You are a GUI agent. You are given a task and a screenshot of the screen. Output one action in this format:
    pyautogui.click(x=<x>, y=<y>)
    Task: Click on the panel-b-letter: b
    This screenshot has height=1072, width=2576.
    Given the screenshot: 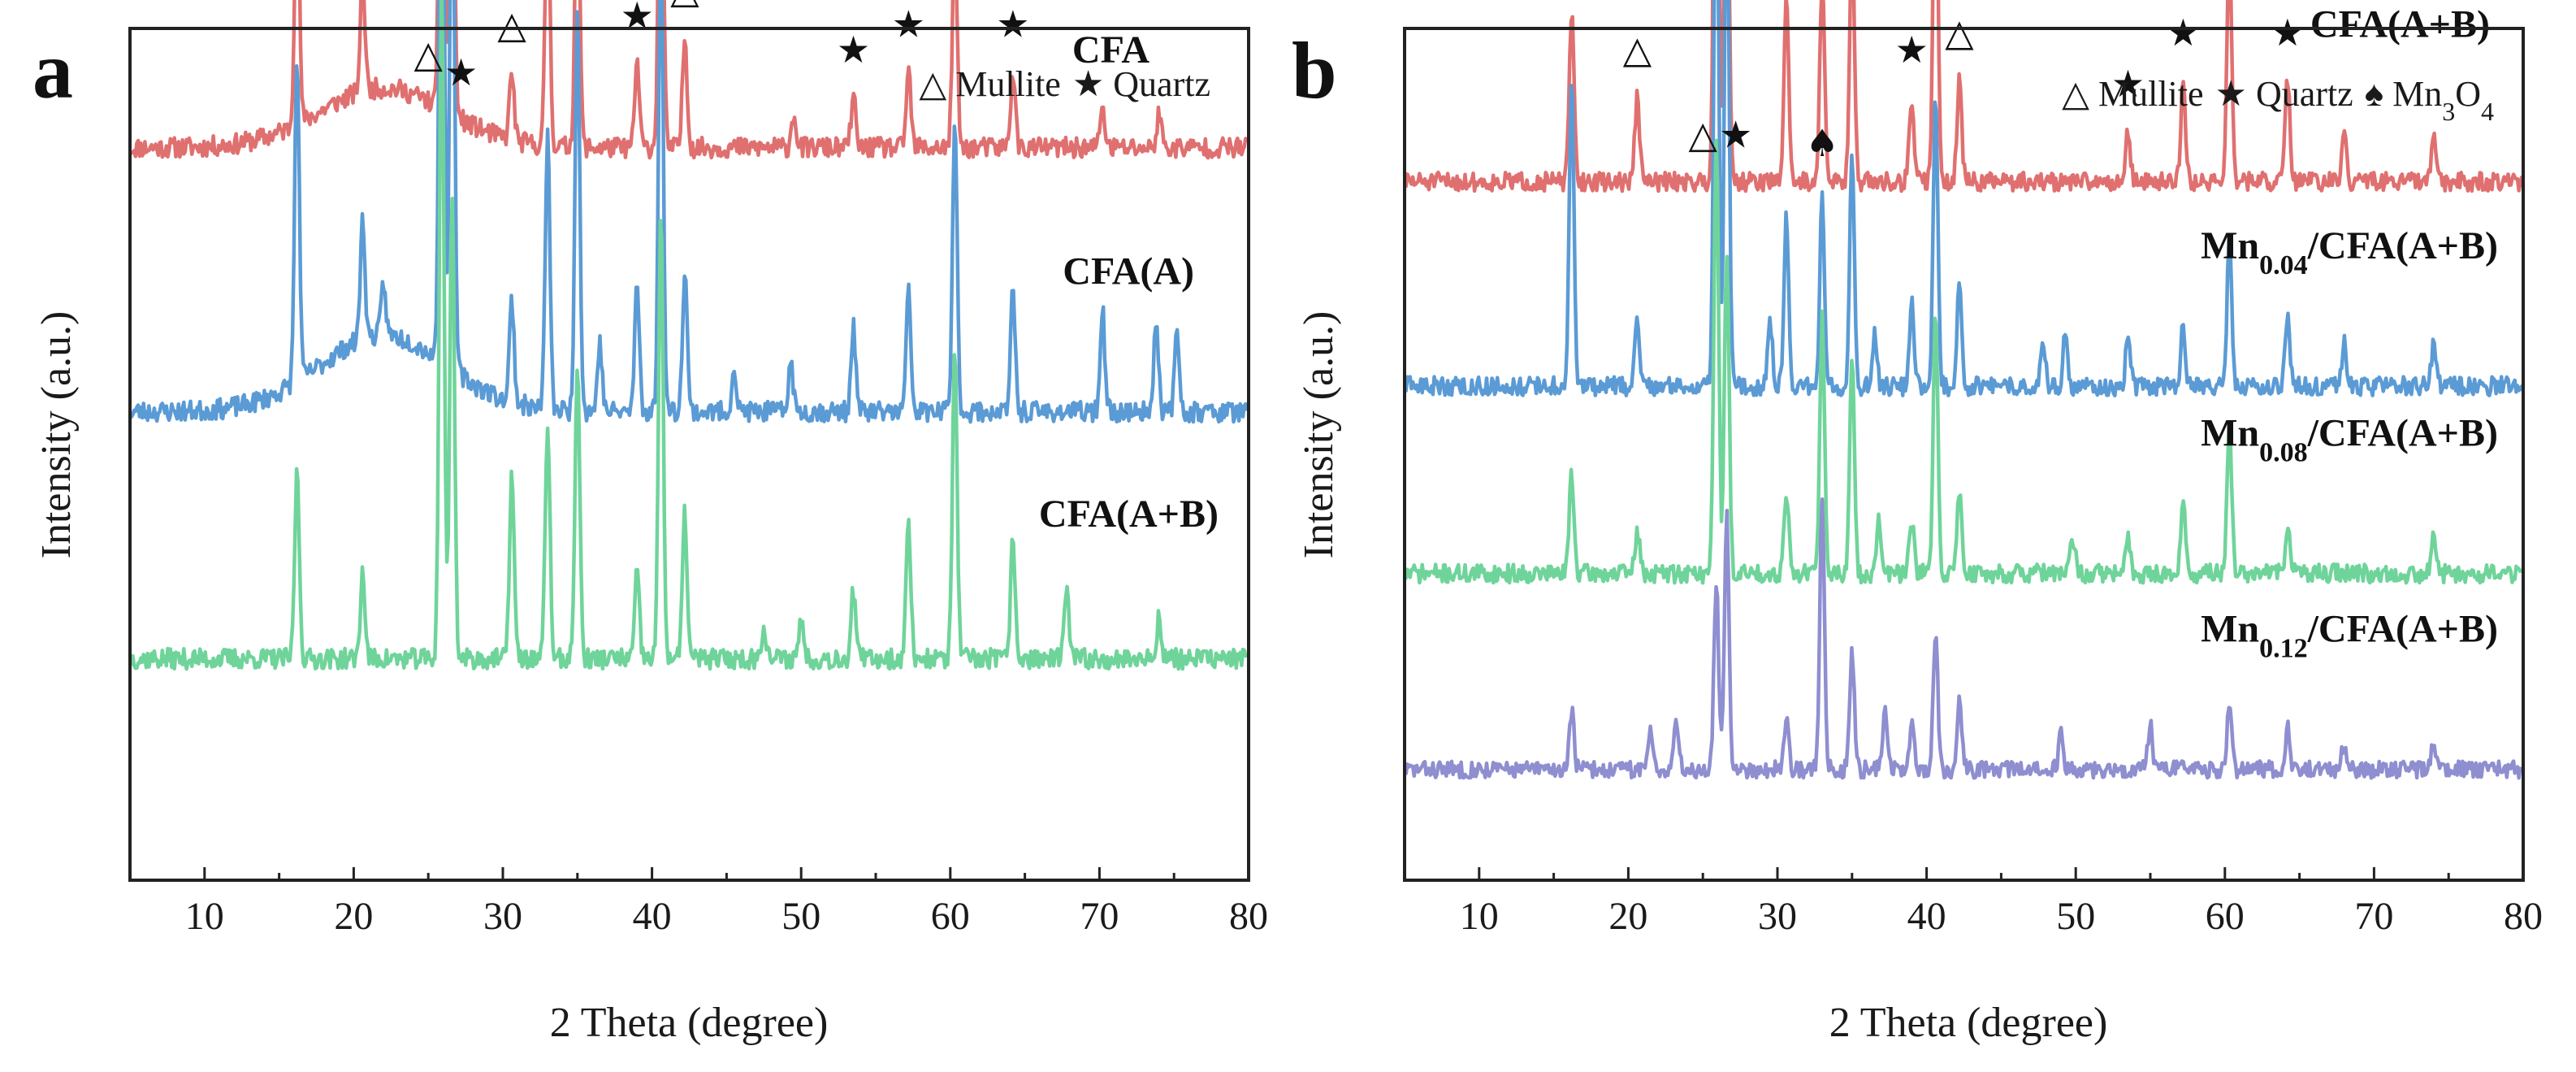 What is the action you would take?
    pyautogui.click(x=1314, y=70)
    